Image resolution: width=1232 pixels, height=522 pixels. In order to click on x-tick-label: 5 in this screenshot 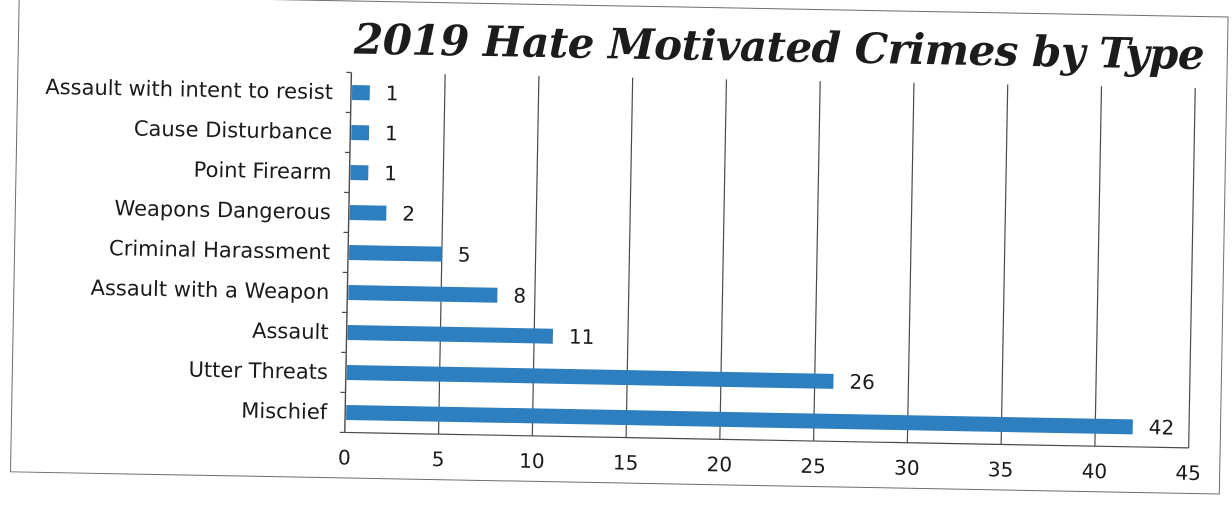, I will do `click(438, 459)`.